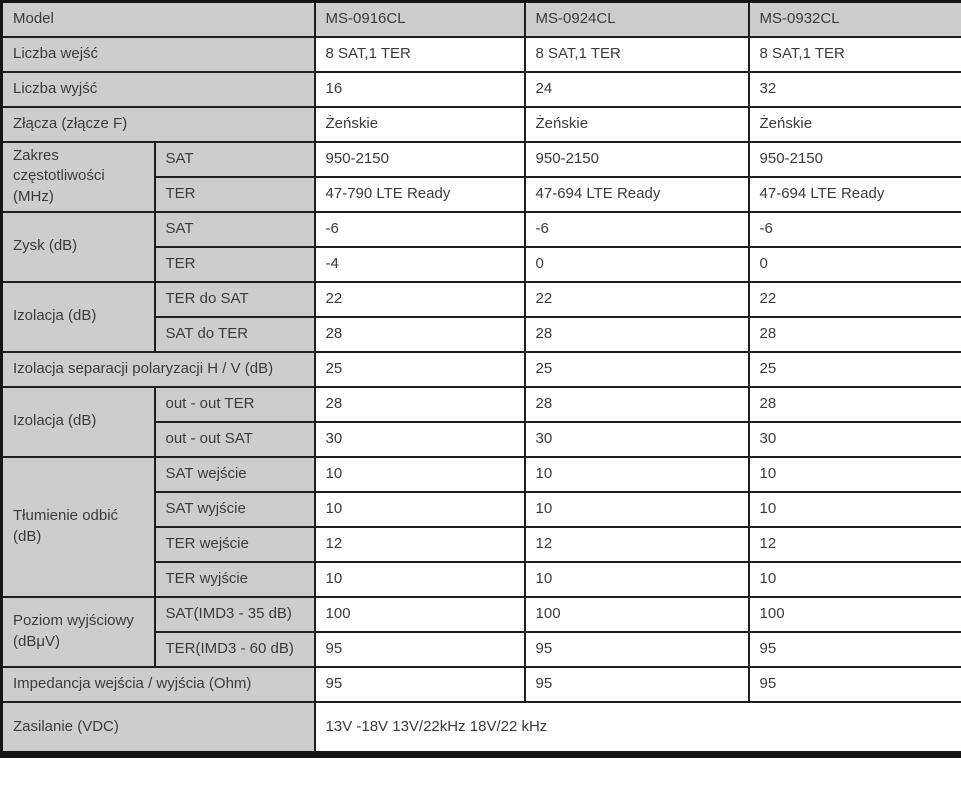 Image resolution: width=961 pixels, height=798 pixels. What do you see at coordinates (854, 684) in the screenshot?
I see `cell-impedance-2: 95` at bounding box center [854, 684].